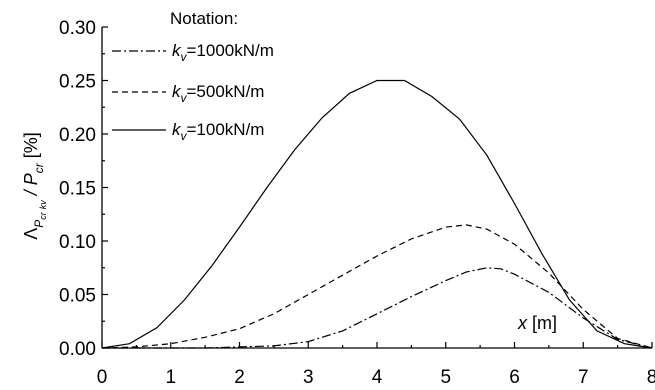 This screenshot has width=655, height=390. What do you see at coordinates (218, 93) in the screenshot?
I see `legend-label: kv=500kN/m` at bounding box center [218, 93].